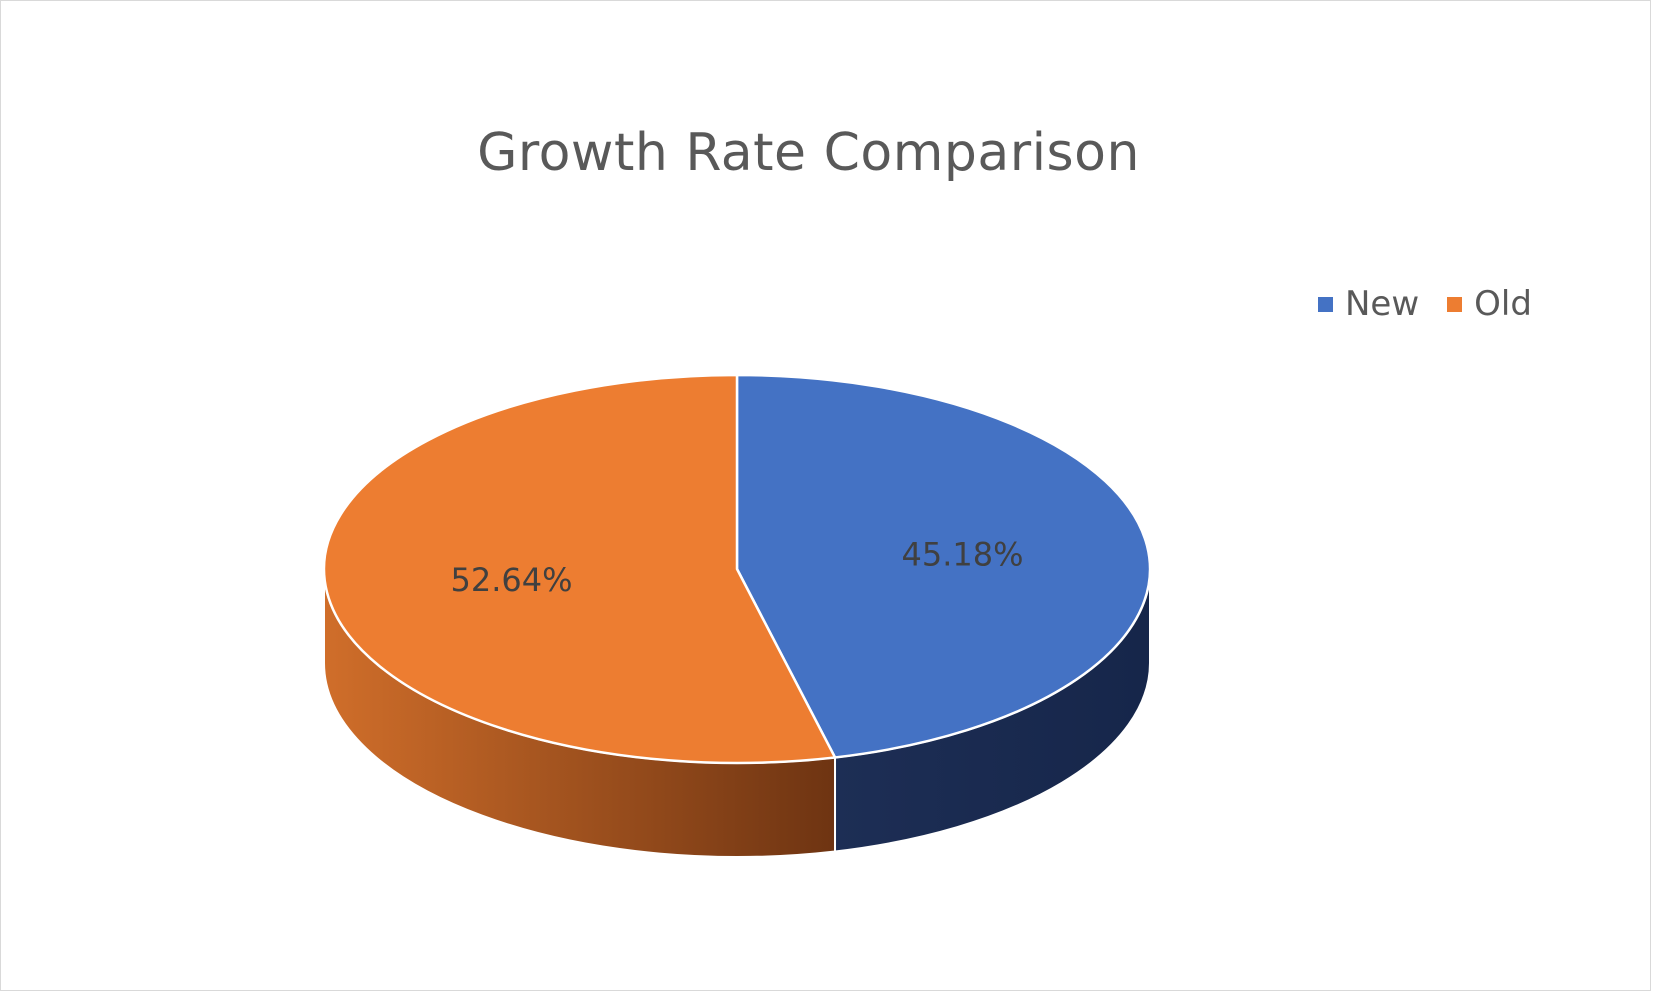  I want to click on pie-slice-new, so click(943, 566).